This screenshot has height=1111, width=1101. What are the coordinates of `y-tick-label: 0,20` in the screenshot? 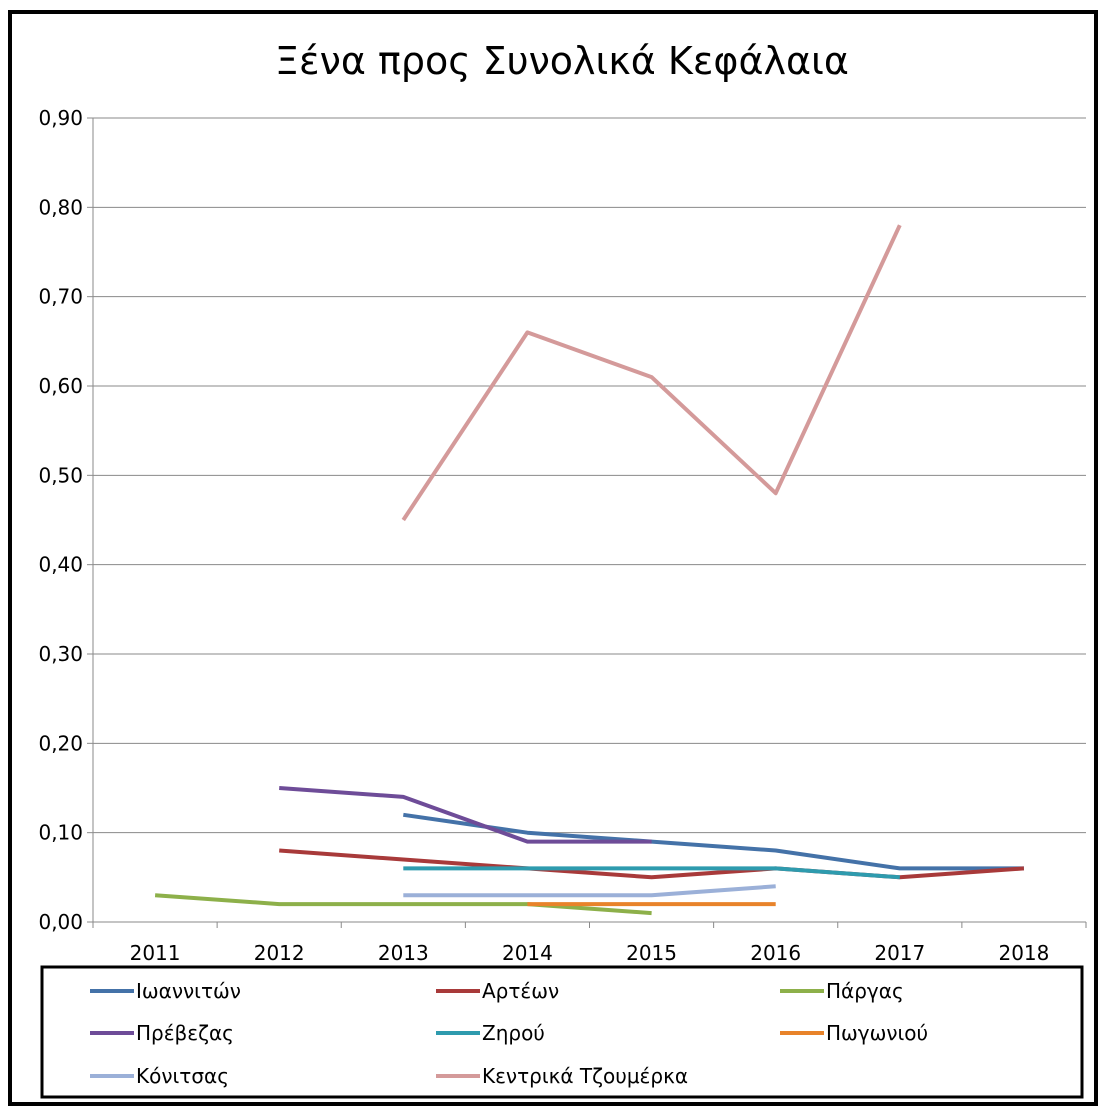 It's located at (60, 743).